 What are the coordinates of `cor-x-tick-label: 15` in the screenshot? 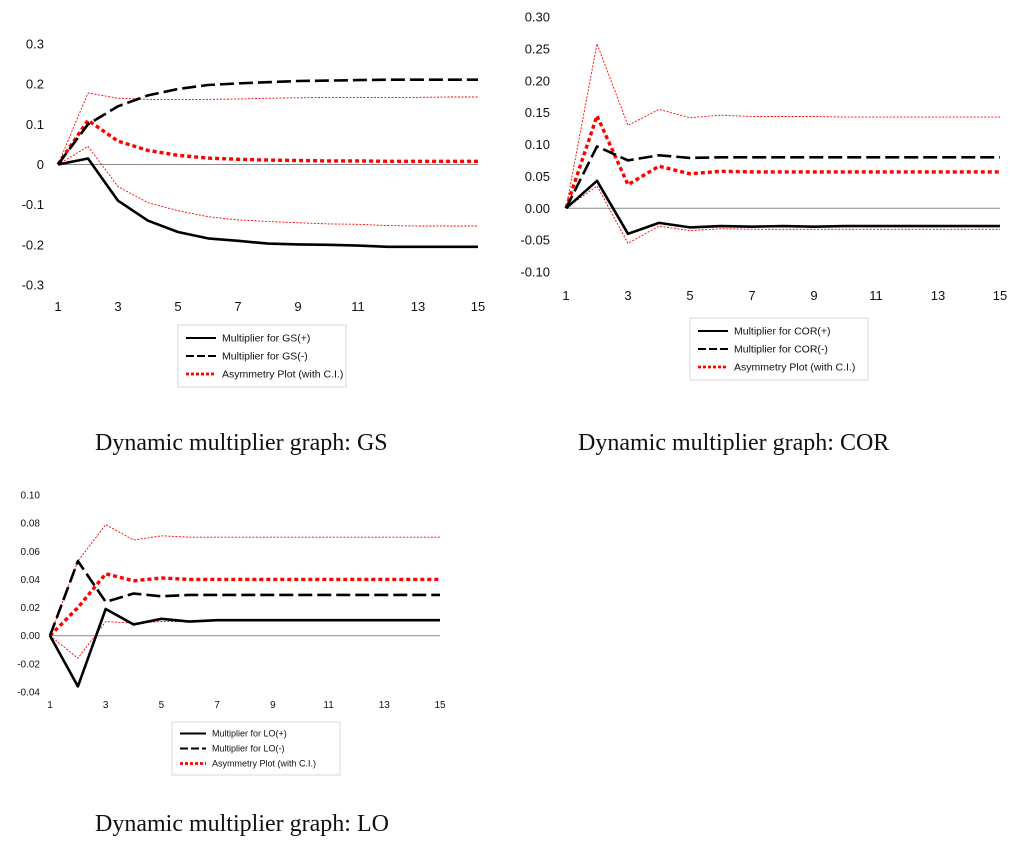 It's located at (1000, 295).